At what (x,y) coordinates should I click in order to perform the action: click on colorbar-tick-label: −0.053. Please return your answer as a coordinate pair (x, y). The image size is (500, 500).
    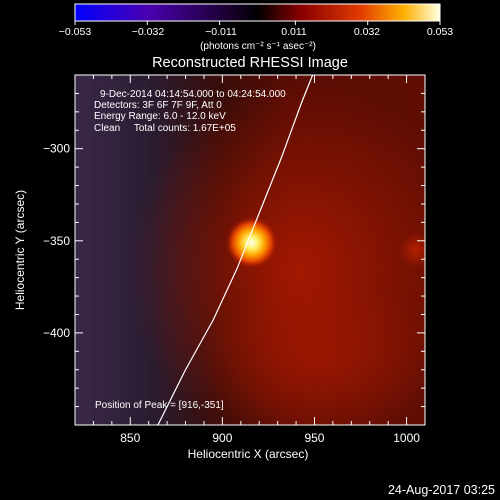
    Looking at the image, I should click on (75, 32).